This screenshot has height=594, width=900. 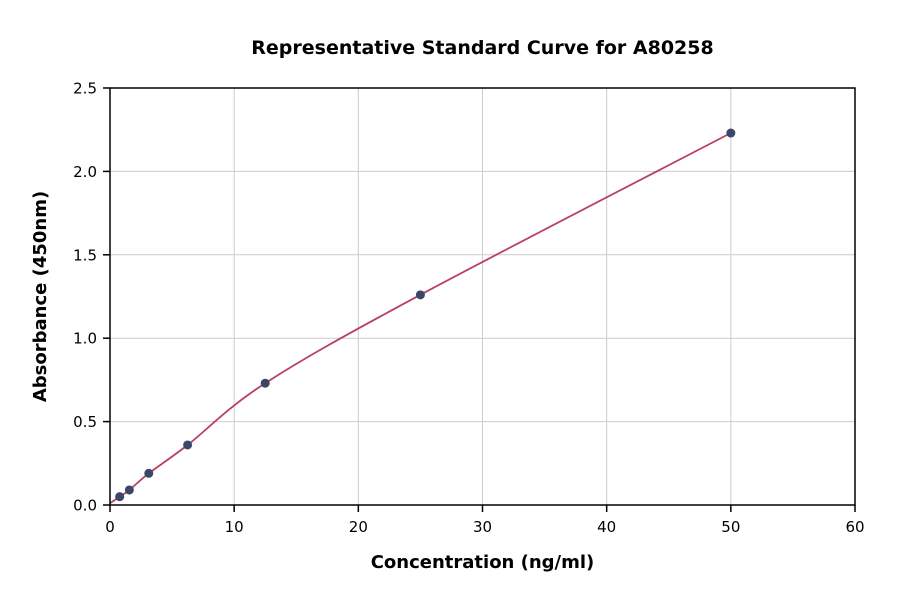 I want to click on x-tick-label: 50, so click(x=730, y=527).